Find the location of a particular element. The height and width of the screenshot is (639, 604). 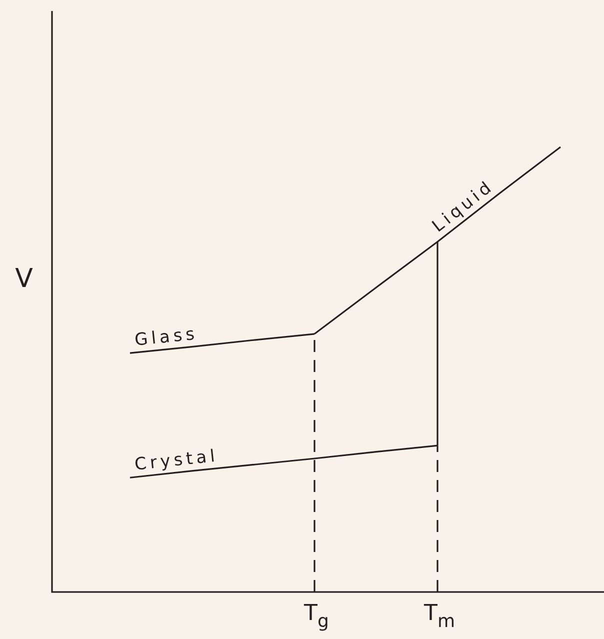

x-tick-label: T$_{m}$ is located at coordinates (439, 616).